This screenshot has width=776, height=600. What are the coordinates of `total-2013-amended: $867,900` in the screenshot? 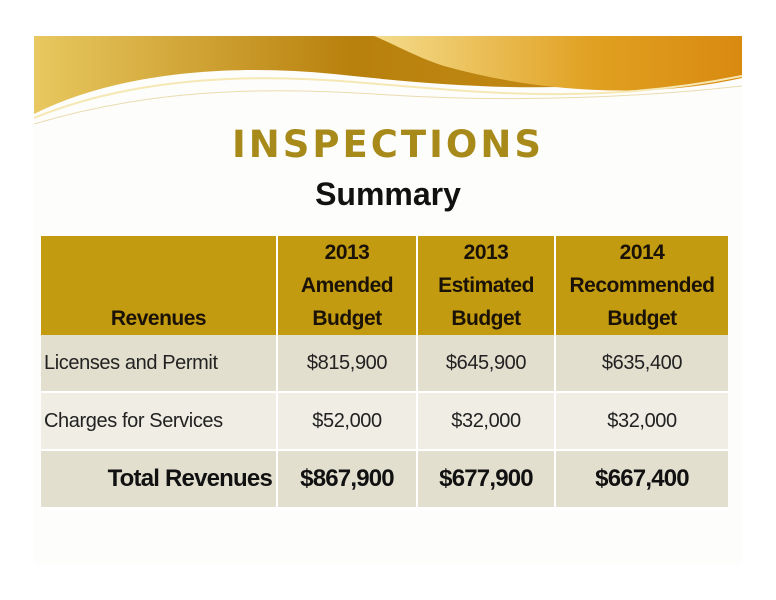 It's located at (347, 479).